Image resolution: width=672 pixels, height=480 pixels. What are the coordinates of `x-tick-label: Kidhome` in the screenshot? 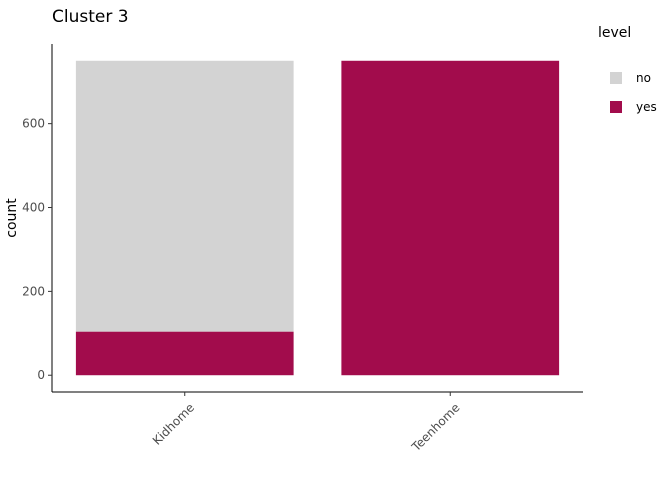 It's located at (173, 423).